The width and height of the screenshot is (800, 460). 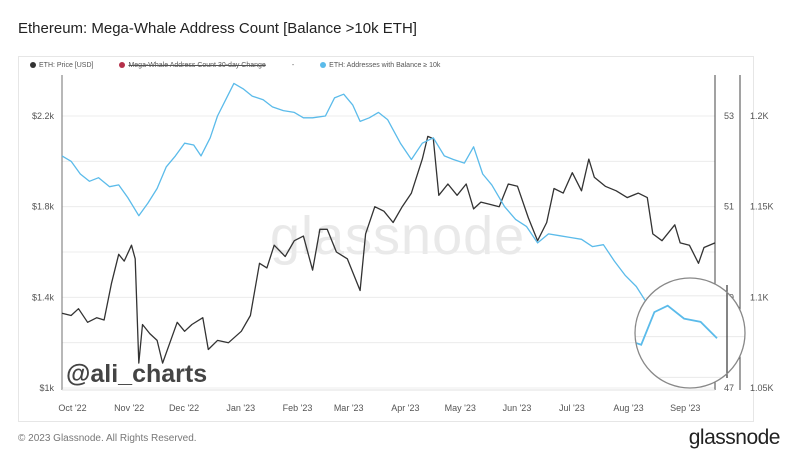 What do you see at coordinates (762, 207) in the screenshot?
I see `y-right2-tick-label: 1.15K` at bounding box center [762, 207].